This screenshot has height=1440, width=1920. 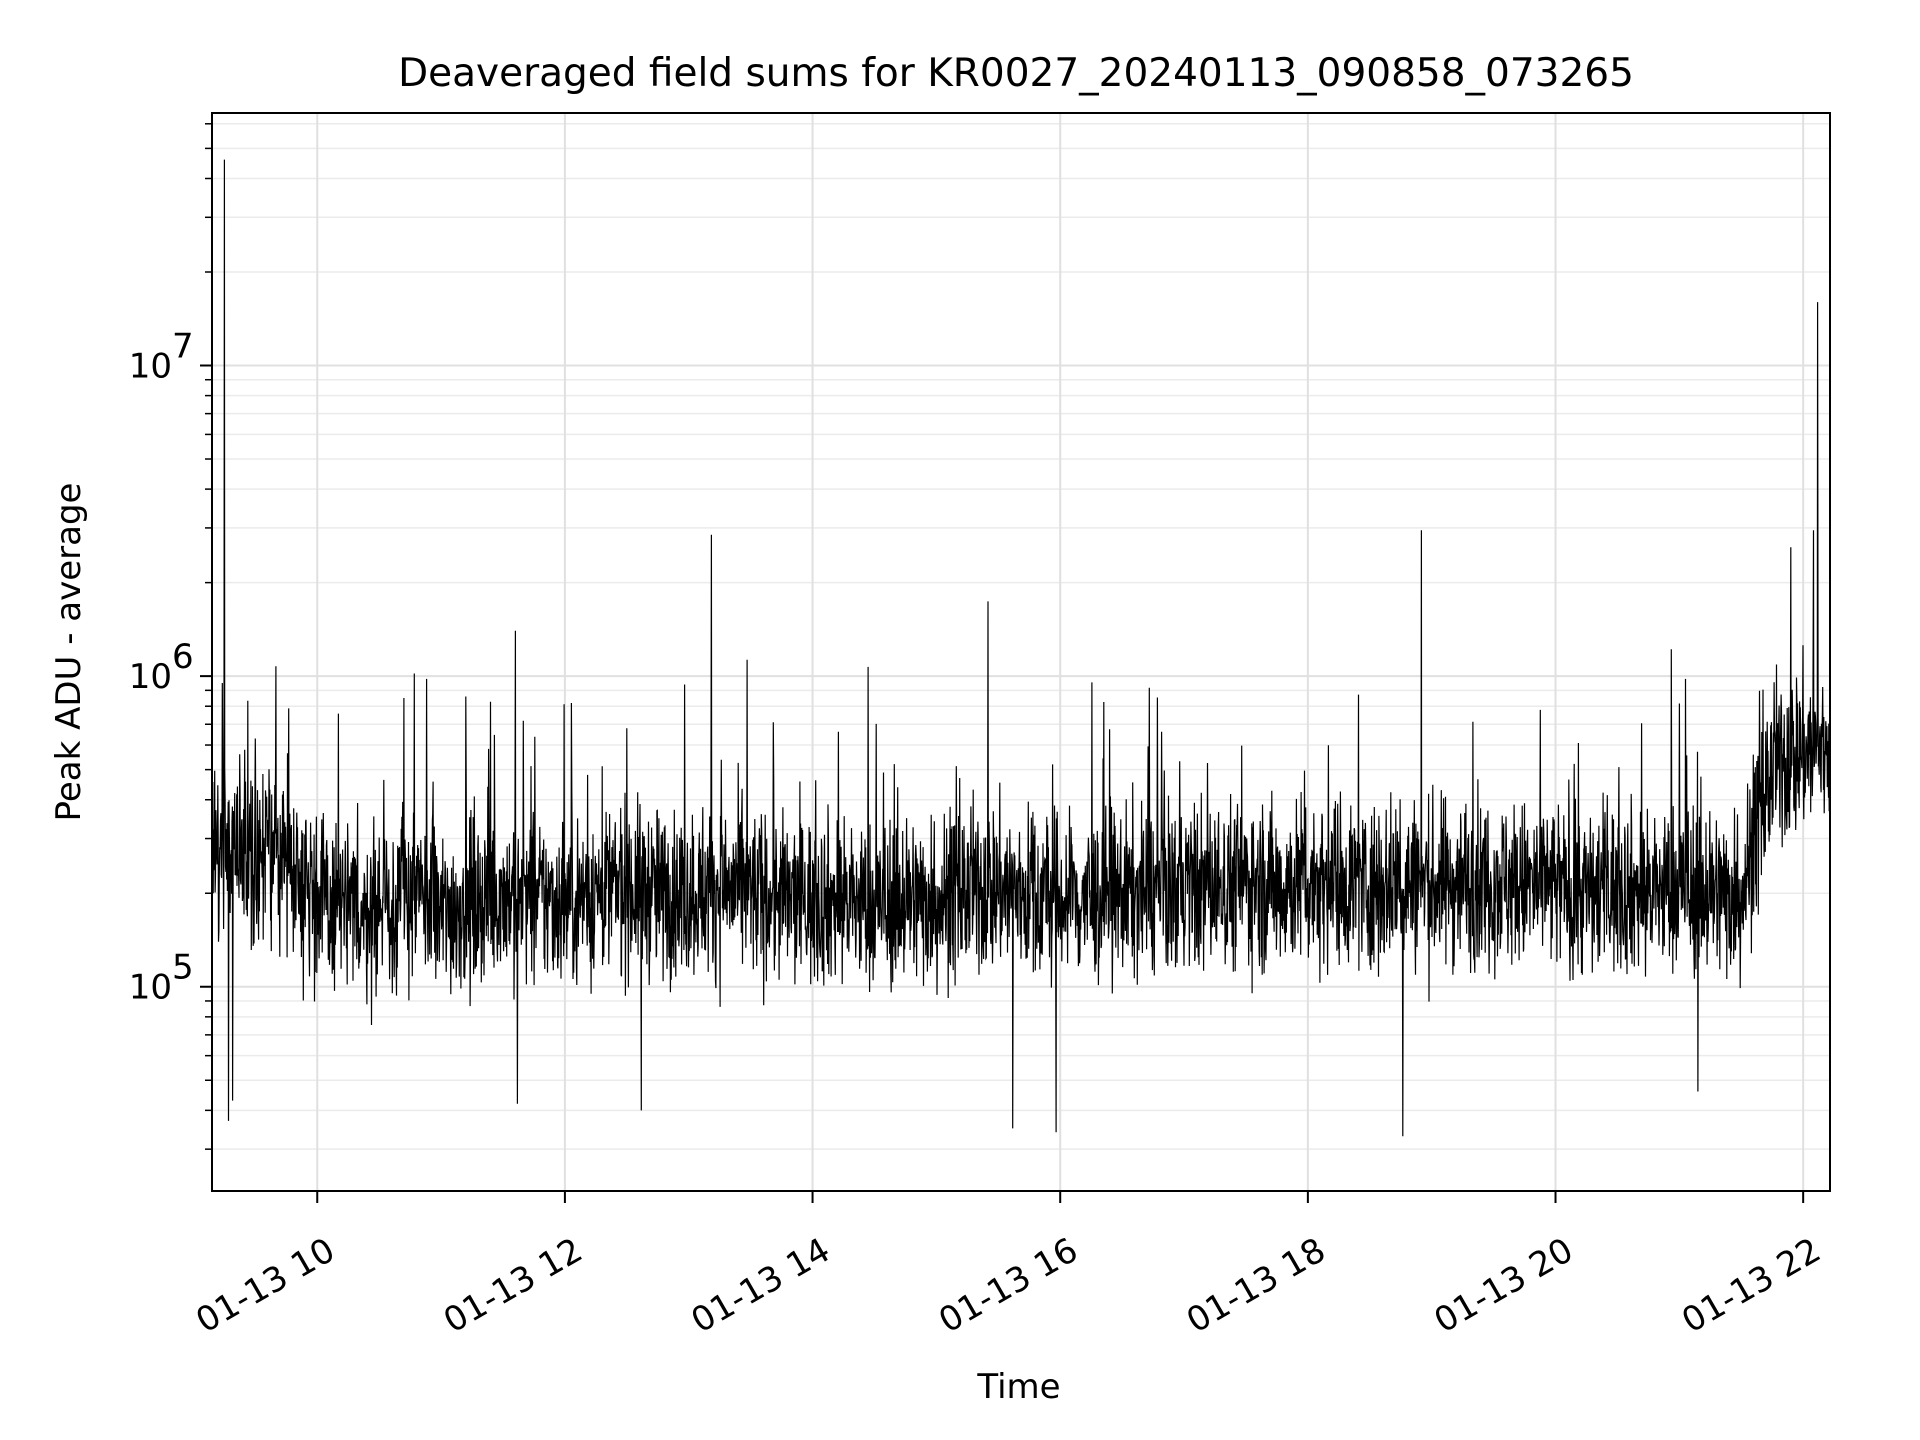 What do you see at coordinates (1018, 1387) in the screenshot?
I see `x-axis-label: Time` at bounding box center [1018, 1387].